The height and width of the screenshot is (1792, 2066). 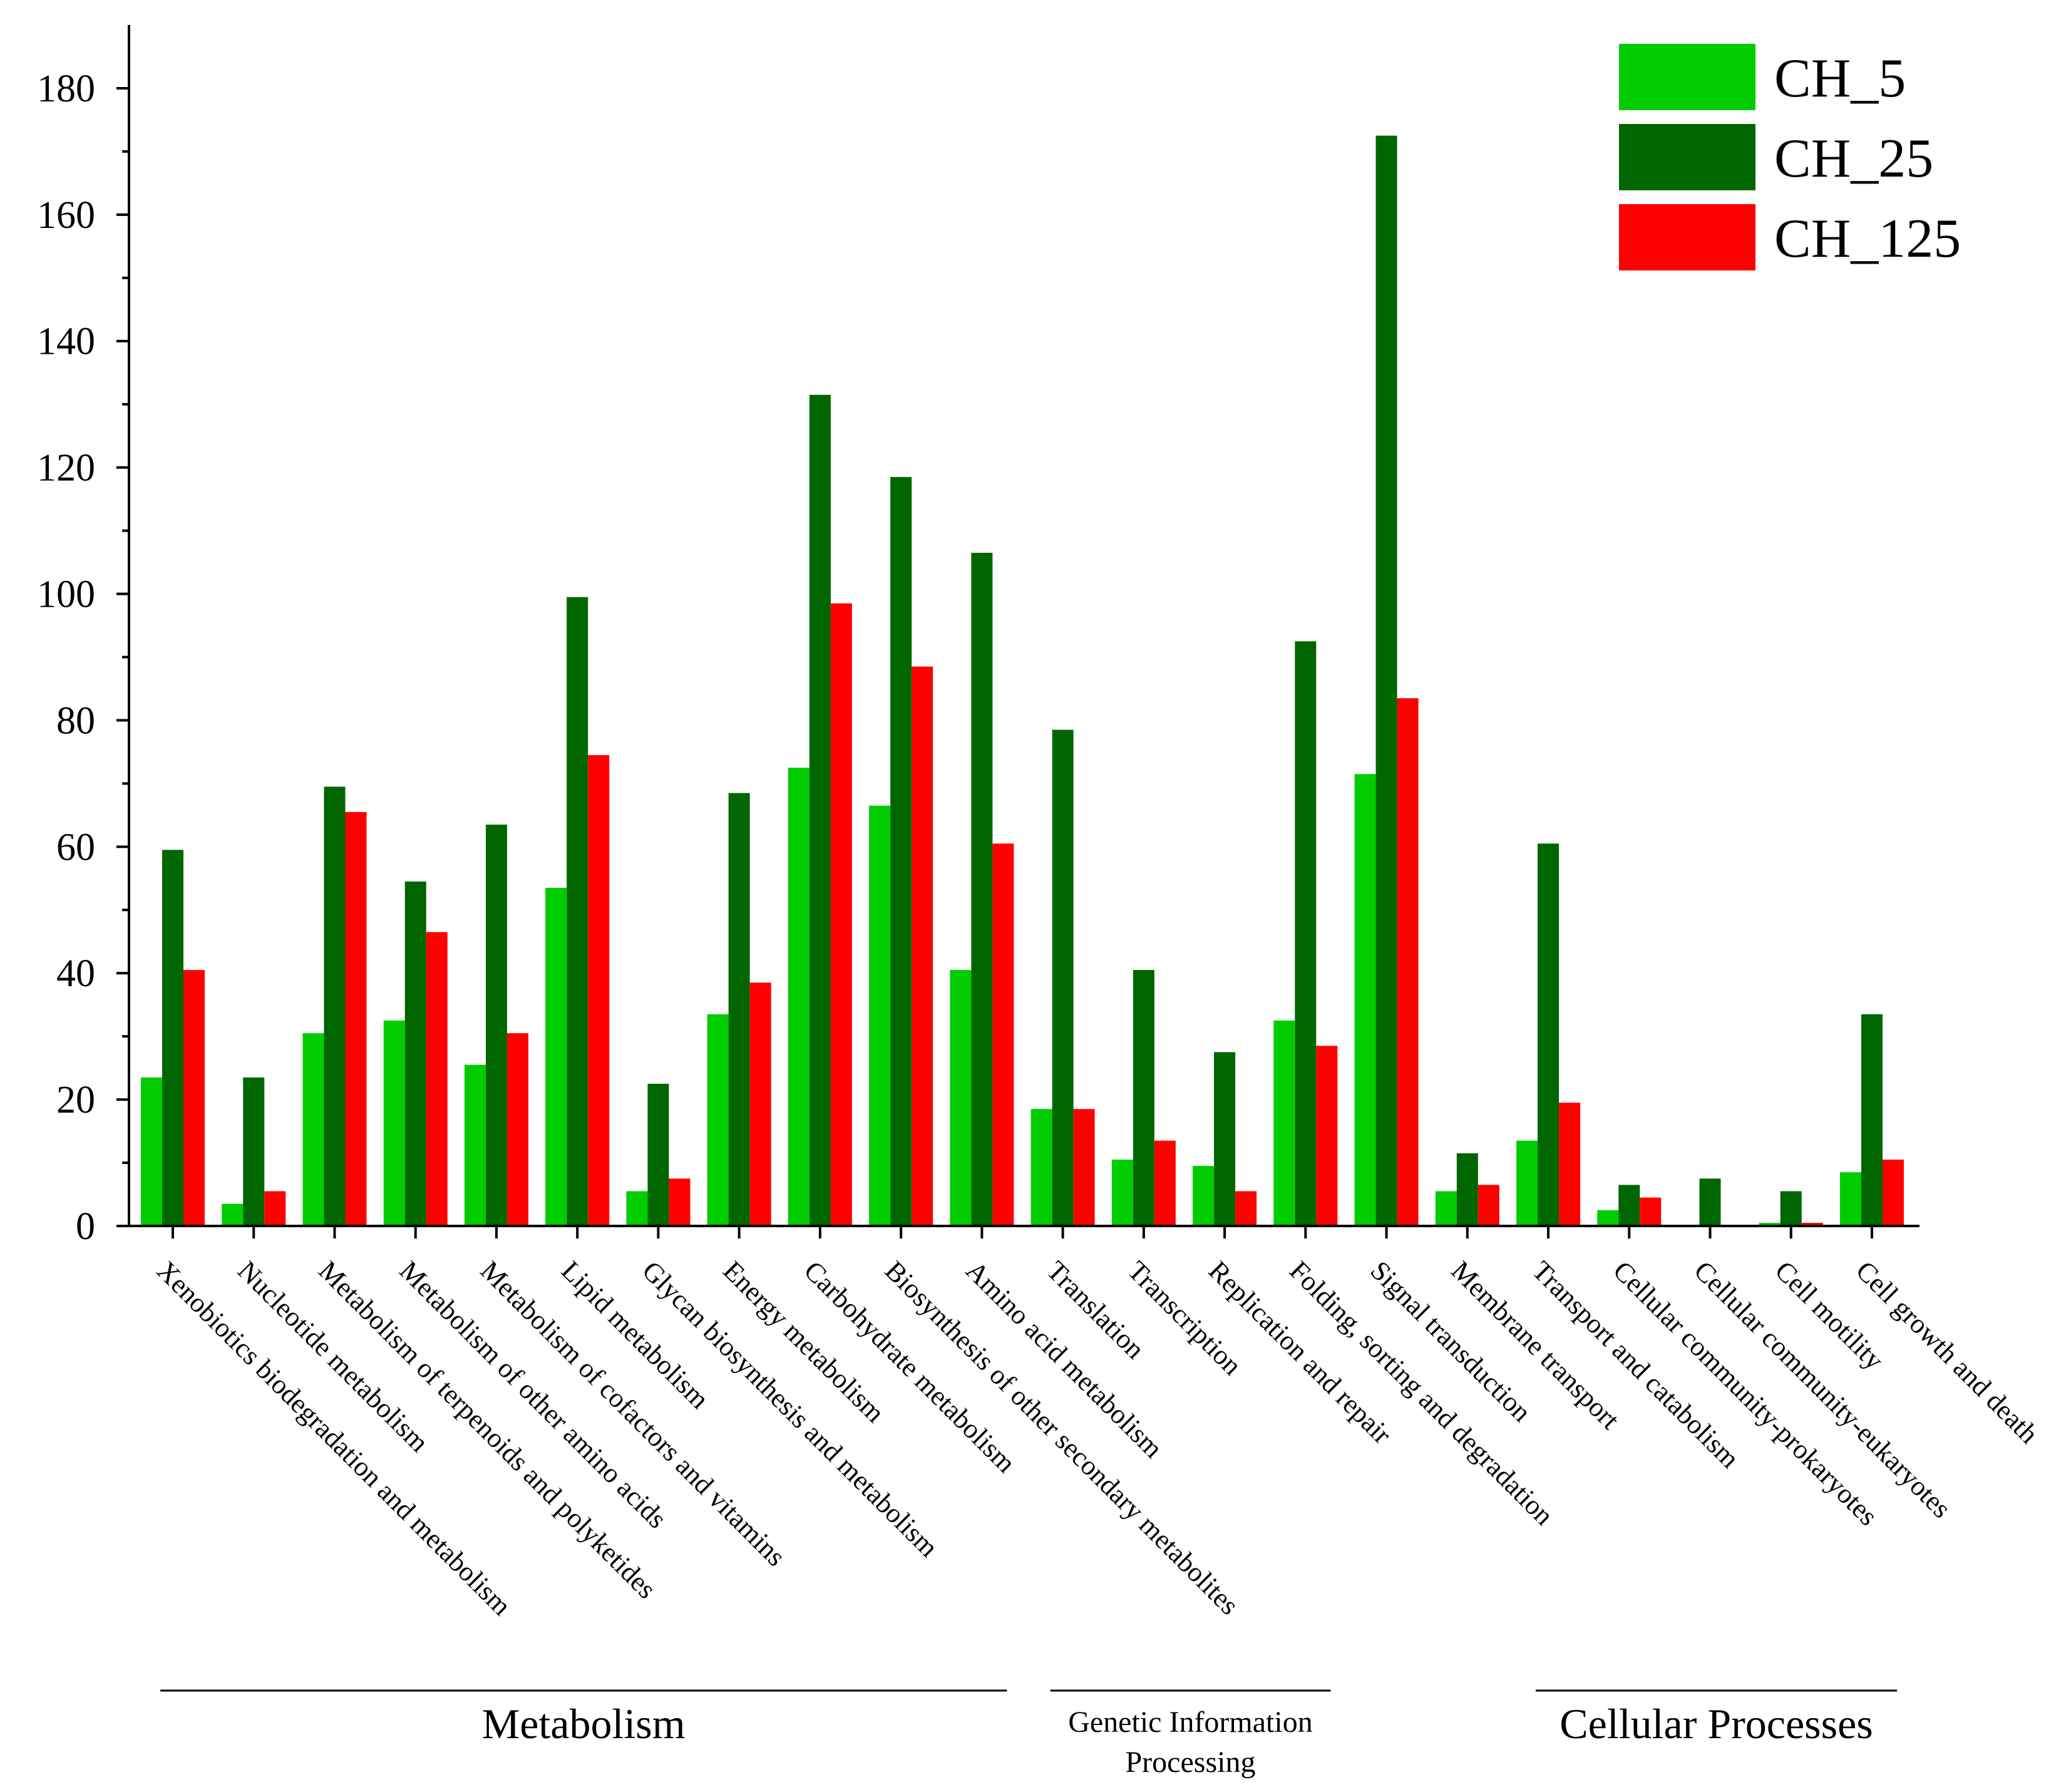 I want to click on bar-ch-5-lipid-metabolism, so click(x=556, y=1056).